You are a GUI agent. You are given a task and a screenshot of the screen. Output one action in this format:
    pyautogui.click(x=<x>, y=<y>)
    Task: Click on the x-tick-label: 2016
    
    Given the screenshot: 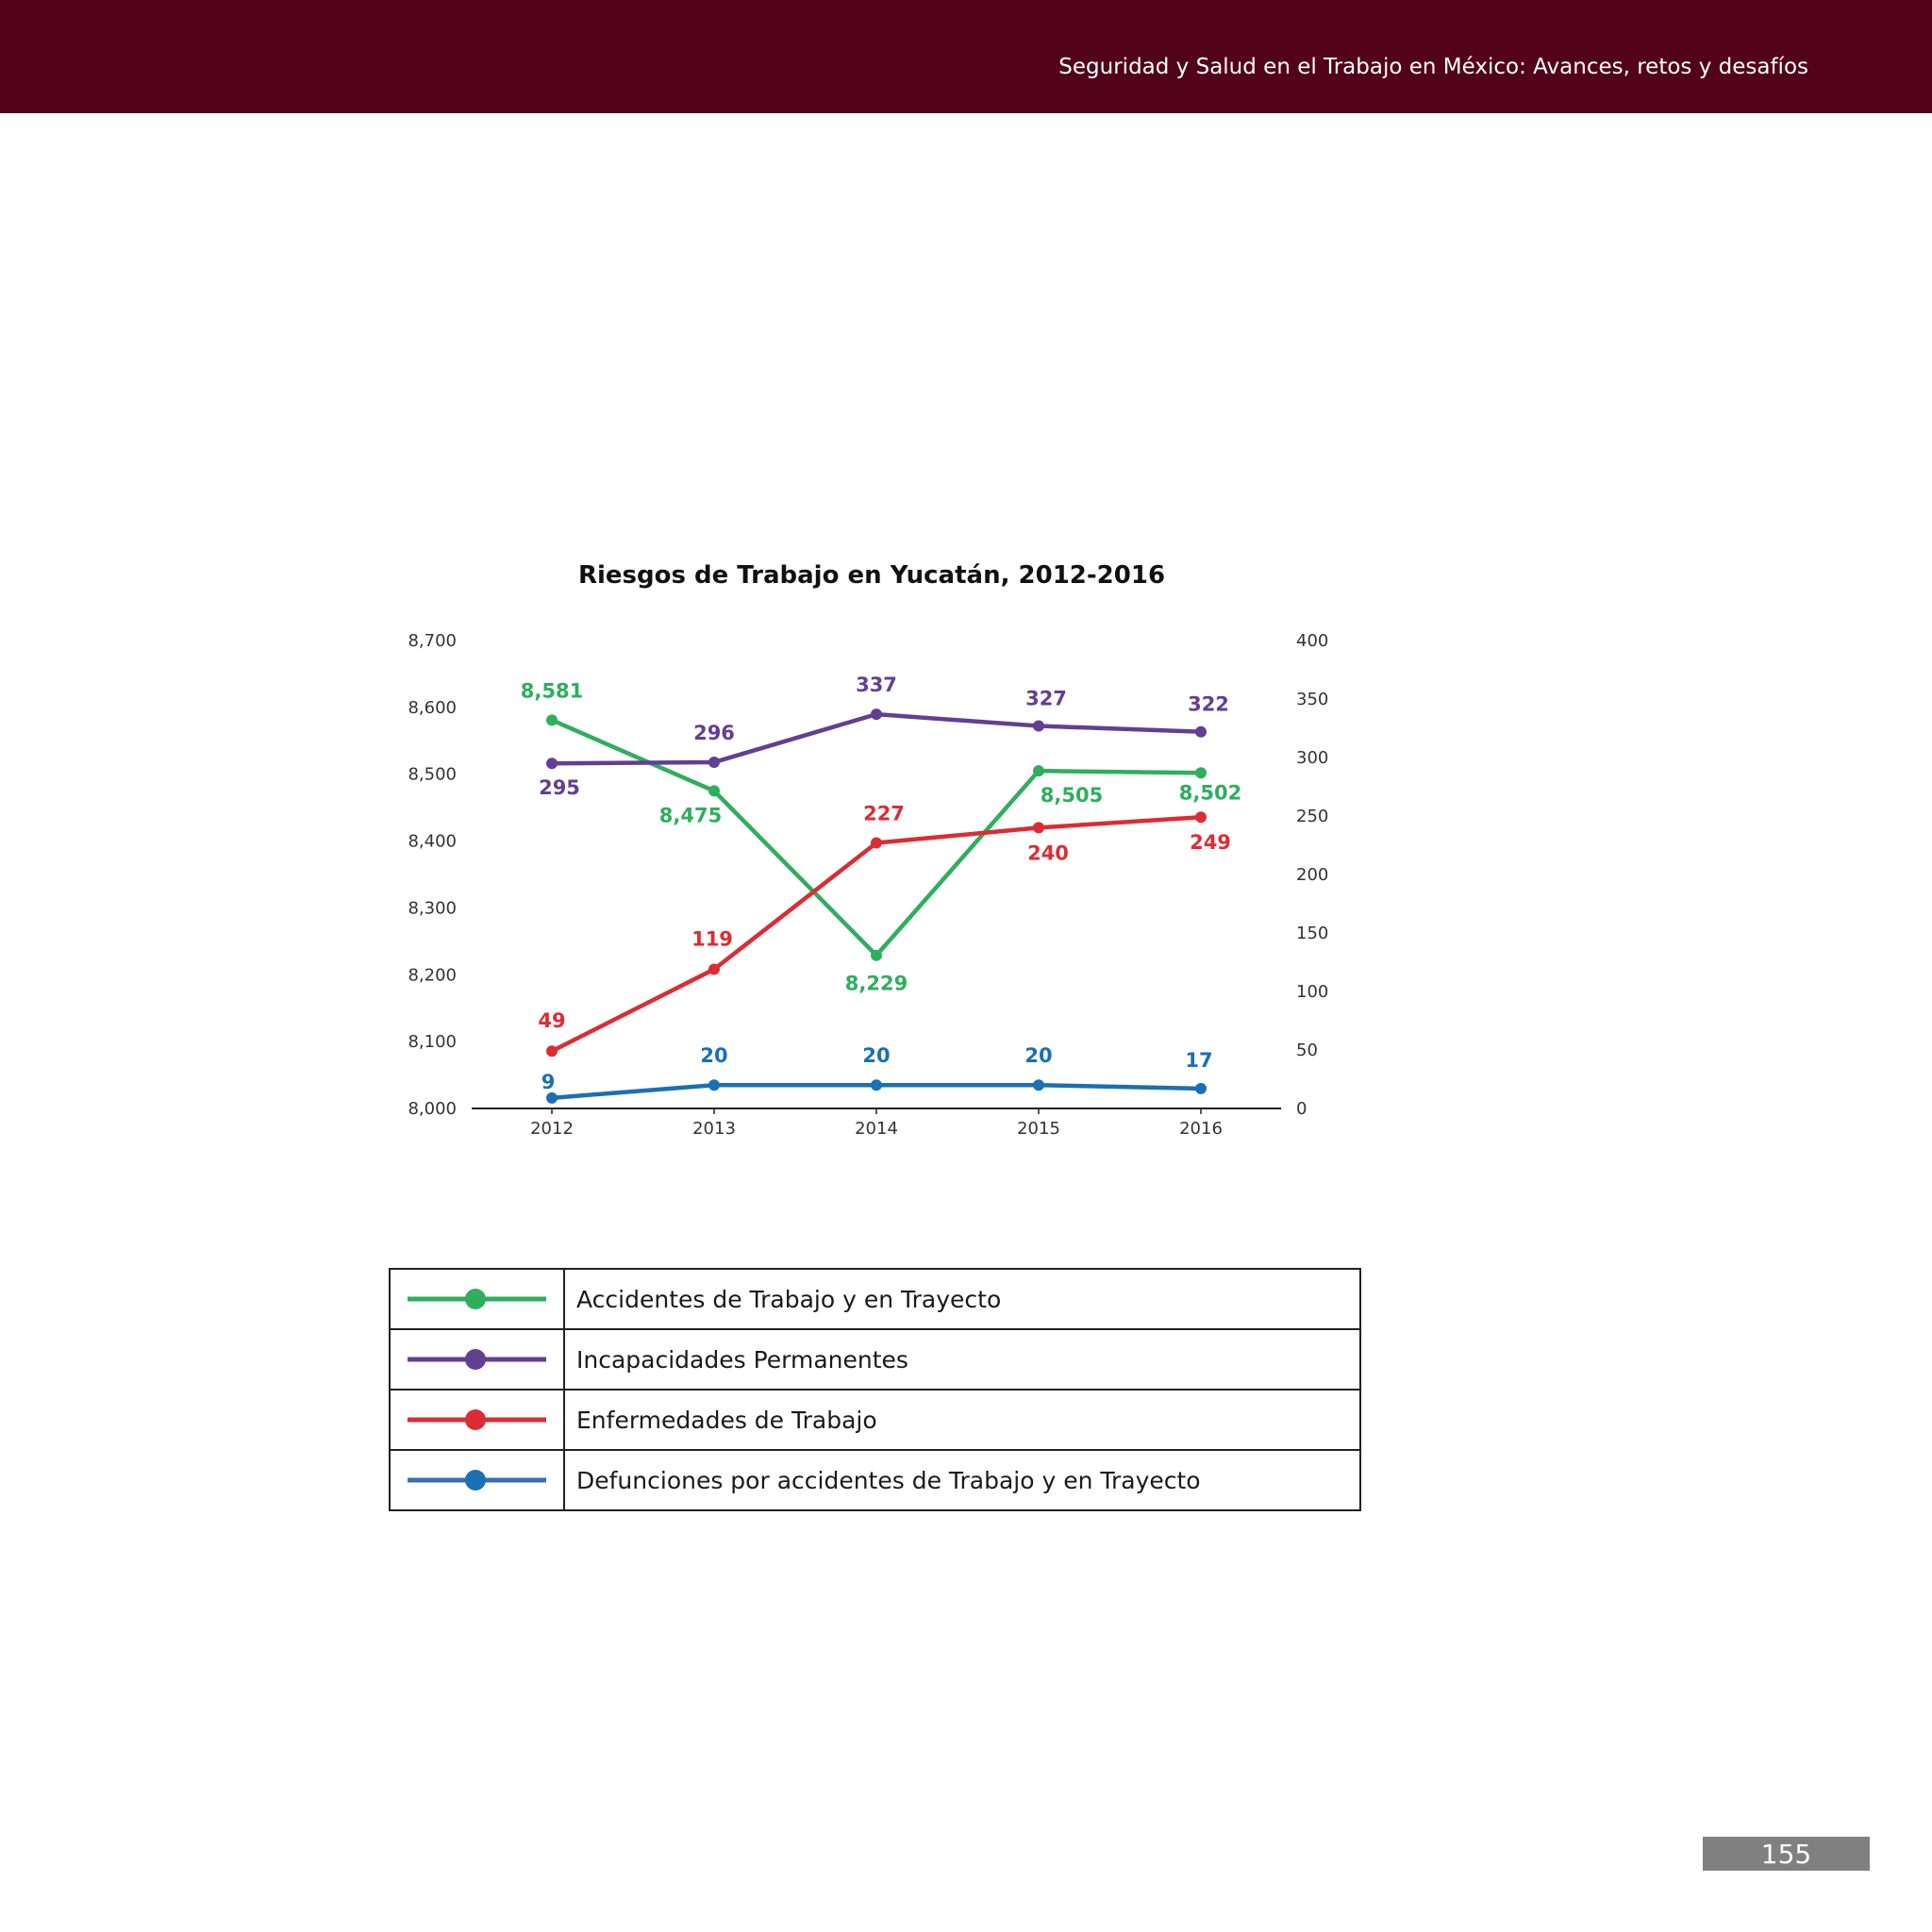 What is the action you would take?
    pyautogui.click(x=1201, y=1129)
    